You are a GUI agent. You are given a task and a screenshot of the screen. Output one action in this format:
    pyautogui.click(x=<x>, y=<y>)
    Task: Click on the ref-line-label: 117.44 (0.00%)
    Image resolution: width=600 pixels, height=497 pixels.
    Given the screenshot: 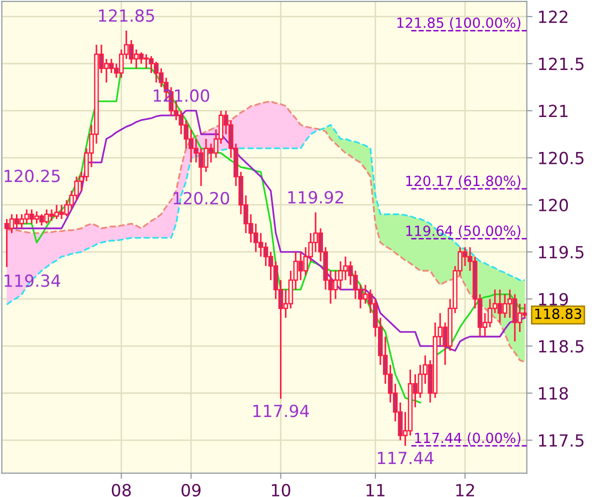 What is the action you would take?
    pyautogui.click(x=467, y=438)
    